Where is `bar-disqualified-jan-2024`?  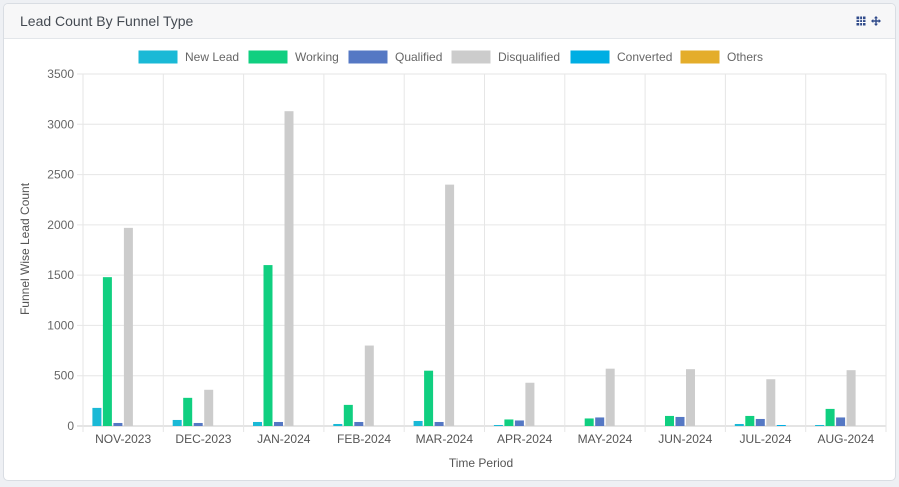
bar-disqualified-jan-2024 is located at coordinates (289, 268).